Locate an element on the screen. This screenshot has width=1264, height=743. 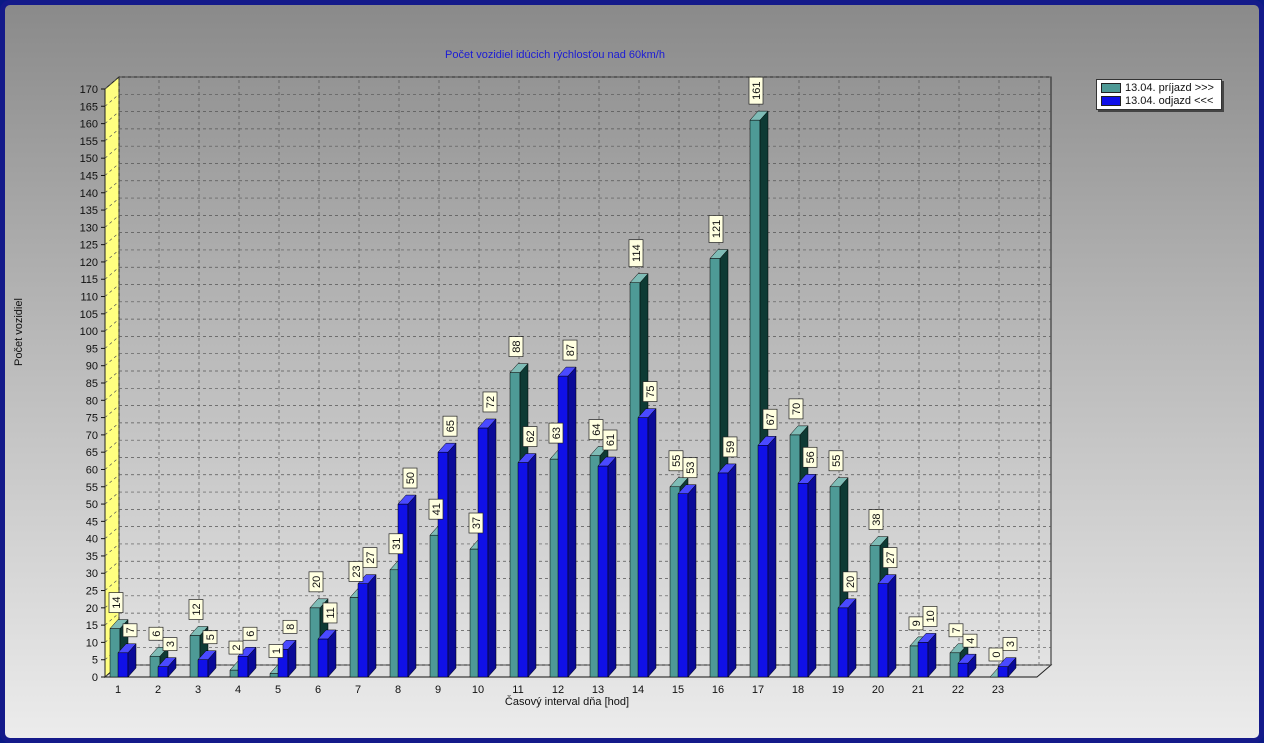
y-tick-label: 40 is located at coordinates (92, 540).